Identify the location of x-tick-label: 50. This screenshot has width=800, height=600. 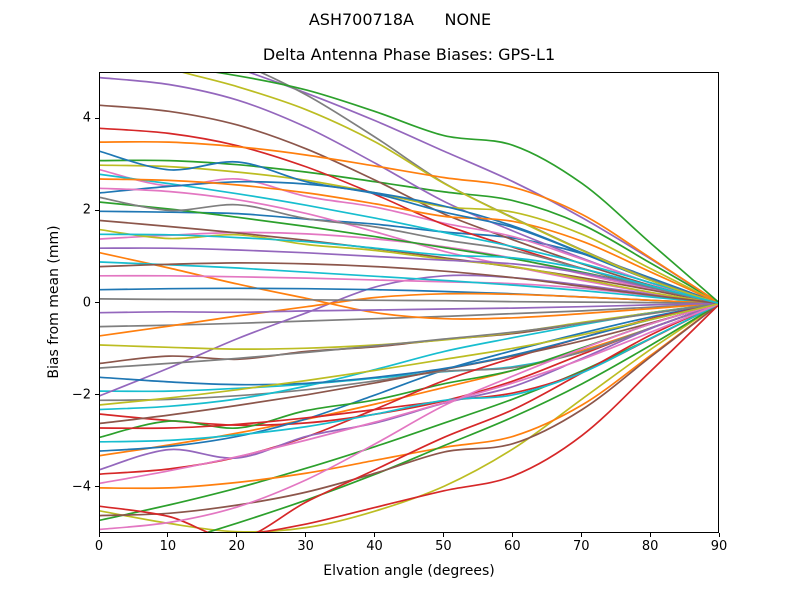
(443, 546).